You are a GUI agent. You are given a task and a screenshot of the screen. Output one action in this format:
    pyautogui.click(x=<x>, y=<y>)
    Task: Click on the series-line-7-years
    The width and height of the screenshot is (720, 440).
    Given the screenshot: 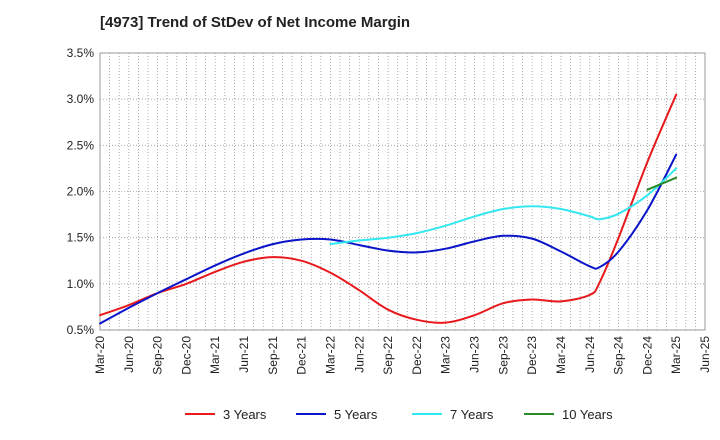 What is the action you would take?
    pyautogui.click(x=503, y=206)
    